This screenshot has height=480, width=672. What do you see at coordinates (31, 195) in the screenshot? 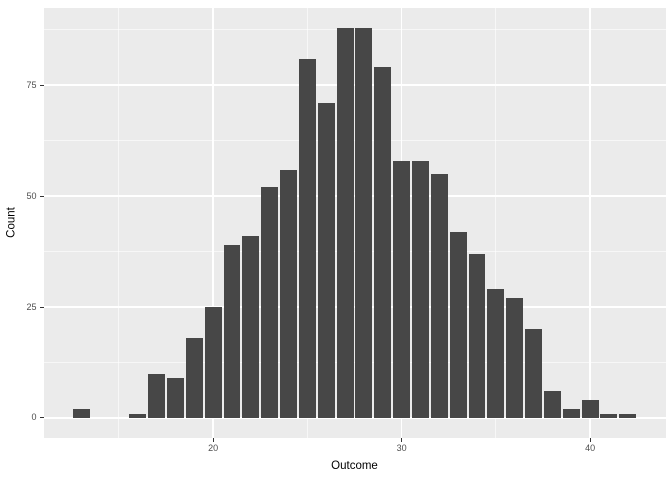
I see `y-tick-label: 50` at bounding box center [31, 195].